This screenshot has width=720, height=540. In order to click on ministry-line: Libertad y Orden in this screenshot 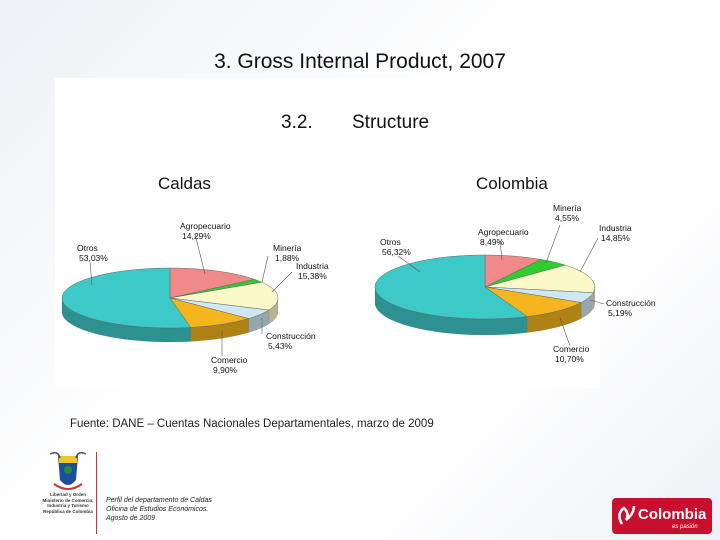, I will do `click(67, 494)`.